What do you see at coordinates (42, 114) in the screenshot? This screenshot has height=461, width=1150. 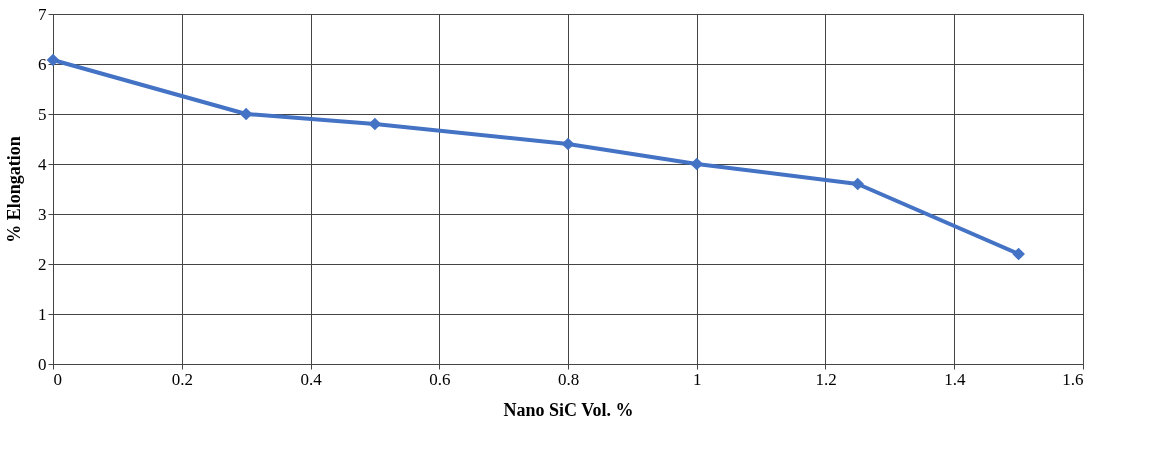 I see `y-tick-label: 5` at bounding box center [42, 114].